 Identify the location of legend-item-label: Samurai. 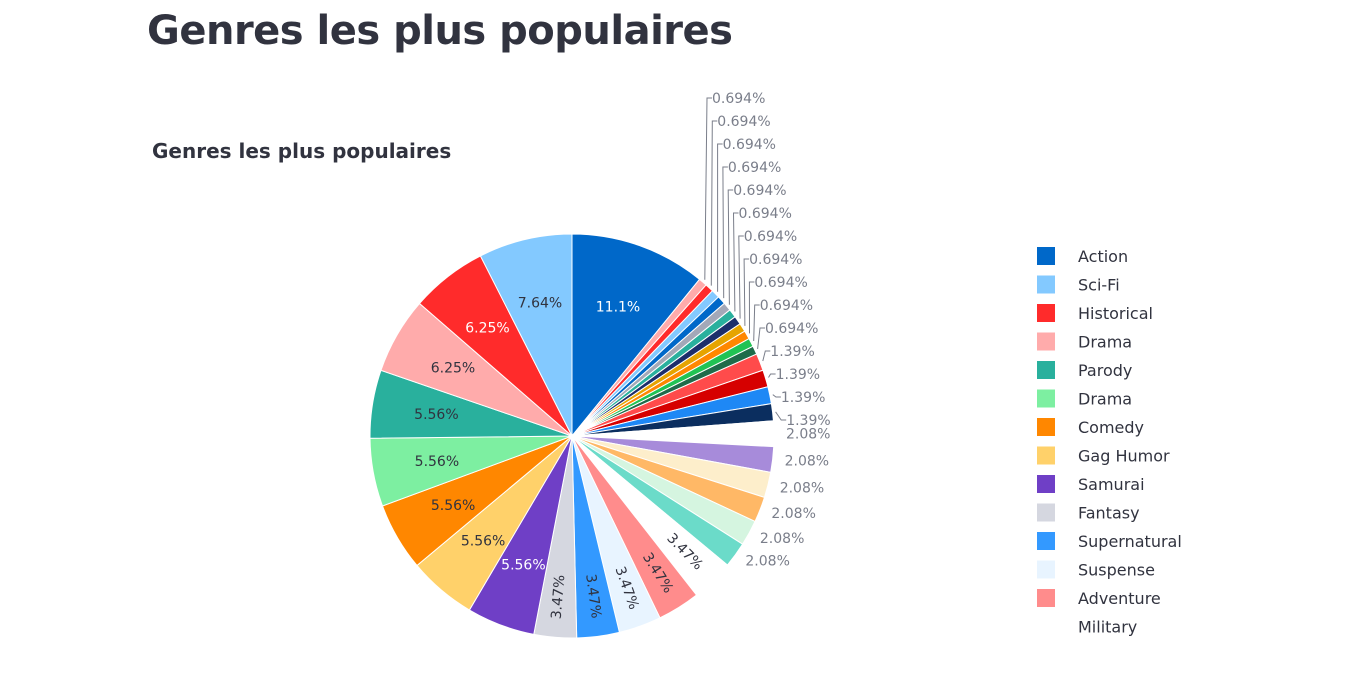
(1111, 484).